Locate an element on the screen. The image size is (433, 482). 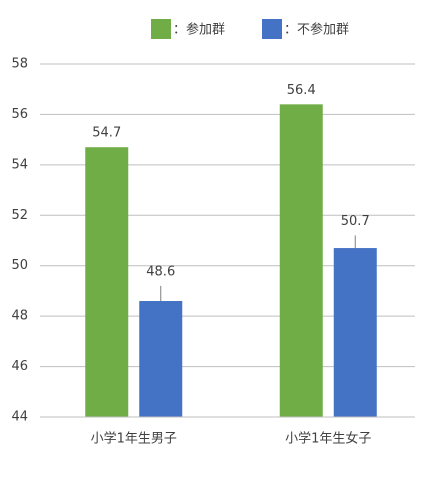
legend-label: ：不参加群 is located at coordinates (316, 30).